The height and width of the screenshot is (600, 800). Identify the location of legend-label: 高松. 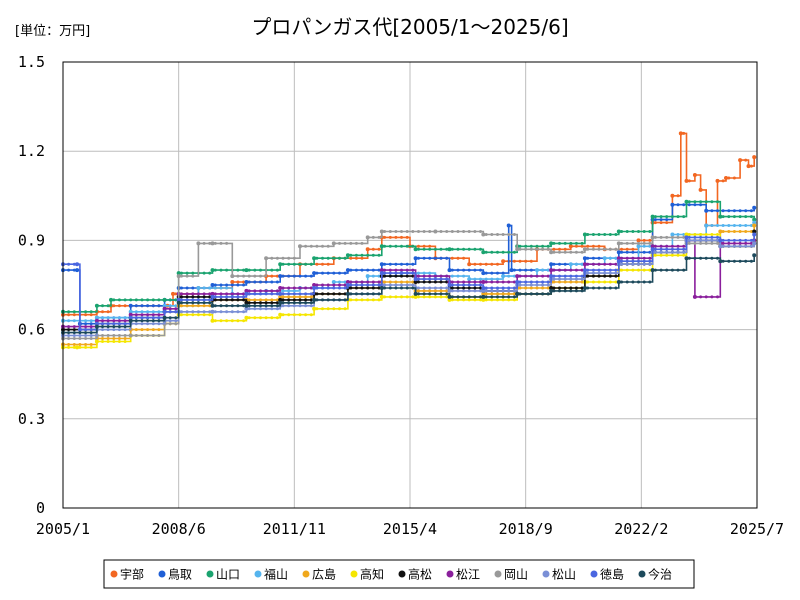
(420, 574).